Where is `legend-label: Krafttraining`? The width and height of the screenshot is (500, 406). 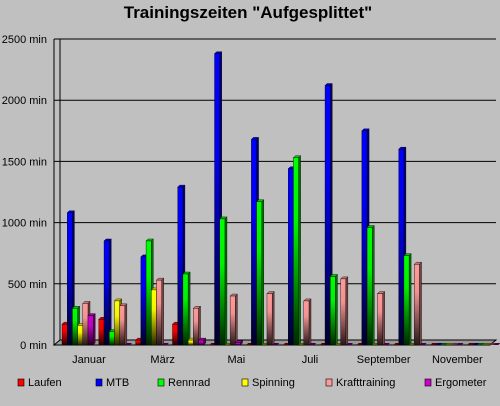
legend-label: Krafttraining is located at coordinates (365, 383).